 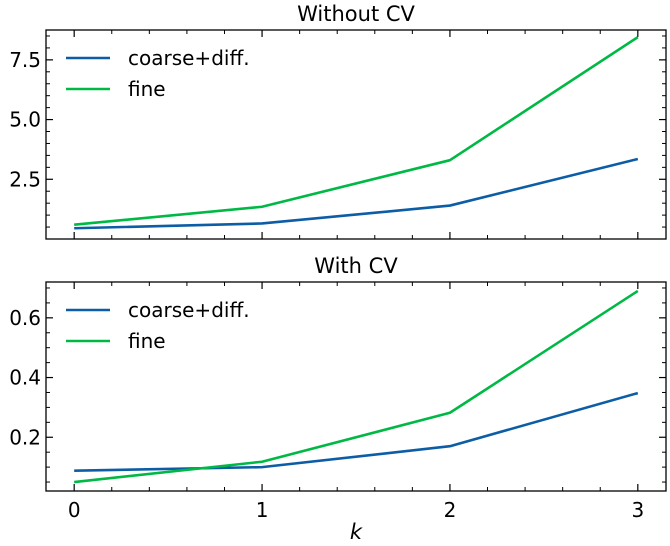 I want to click on x-tick-label: 1, so click(x=262, y=510).